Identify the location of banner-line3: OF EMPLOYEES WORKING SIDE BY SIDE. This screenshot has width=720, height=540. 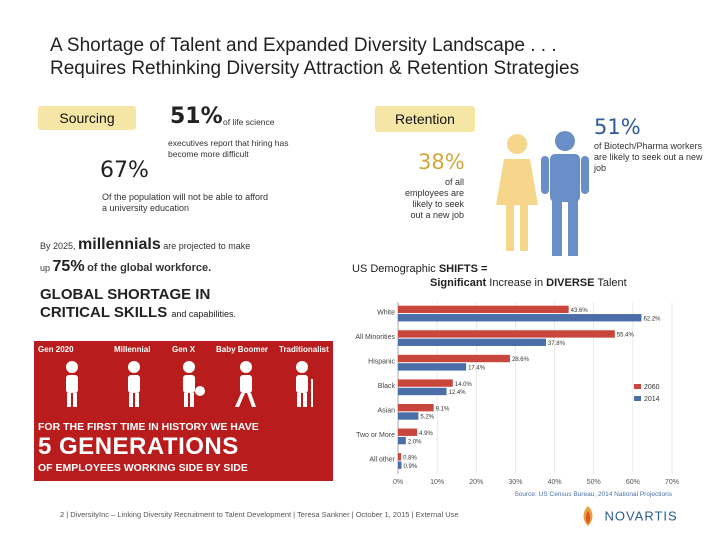
(143, 468).